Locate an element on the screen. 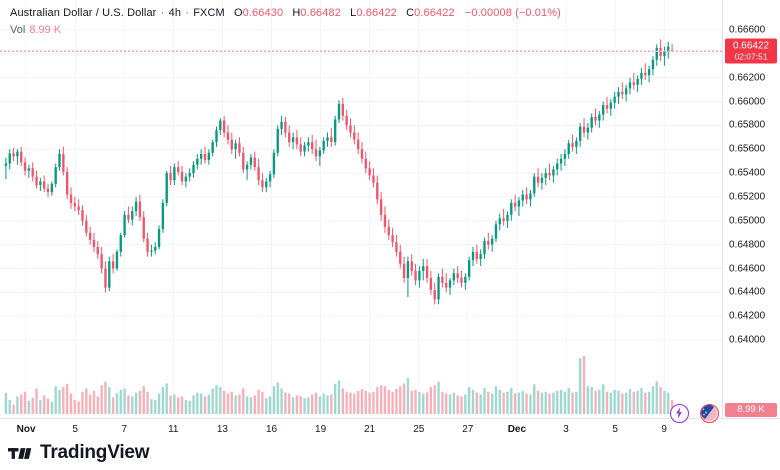  time-tick: 27 is located at coordinates (468, 429).